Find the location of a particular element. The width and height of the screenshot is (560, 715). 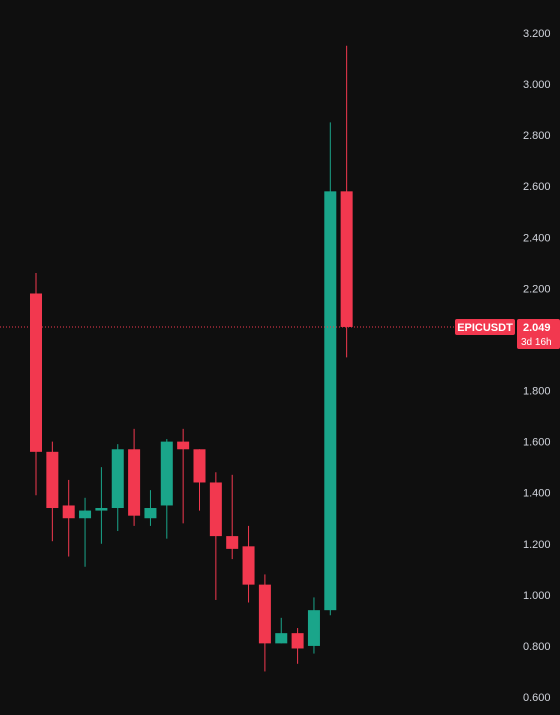

countdown-label: 3d 16h is located at coordinates (536, 342).